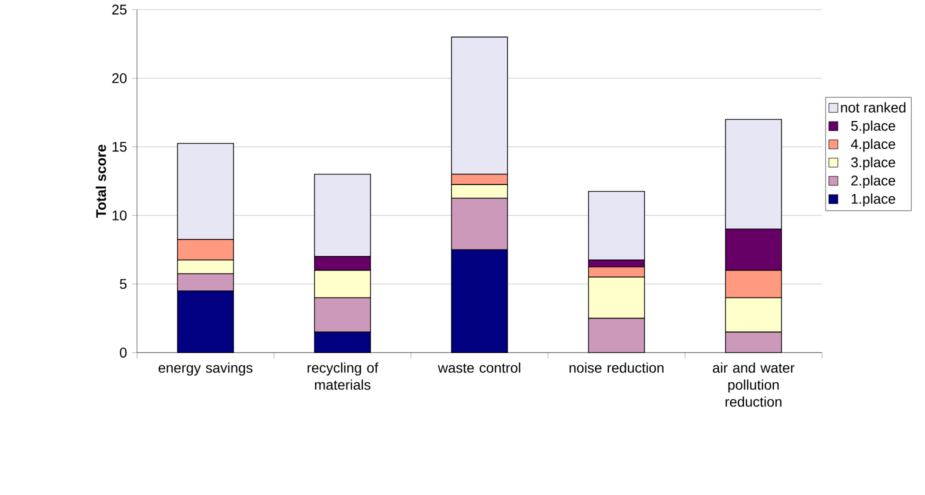 This screenshot has width=925, height=495. Describe the element at coordinates (123, 353) in the screenshot. I see `y-tick-label: 0` at that location.